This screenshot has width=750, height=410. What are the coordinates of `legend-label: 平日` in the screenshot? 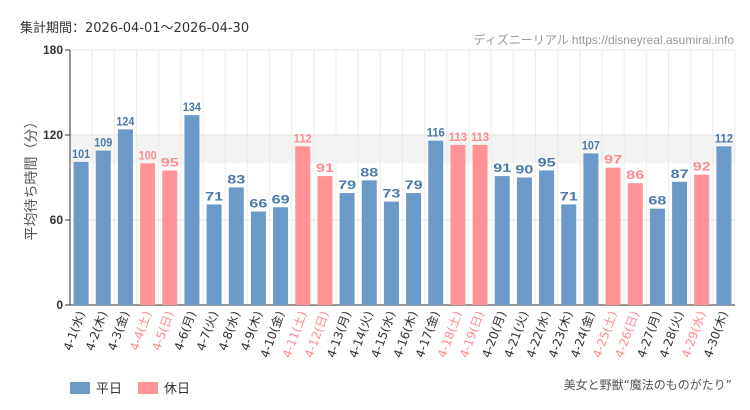 It's located at (109, 389).